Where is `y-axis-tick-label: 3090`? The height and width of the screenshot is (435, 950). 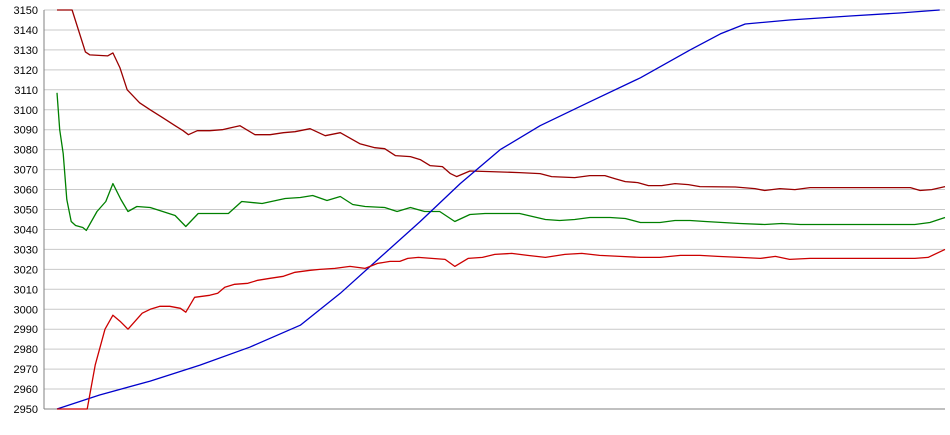 y-axis-tick-label: 3090 is located at coordinates (26, 131).